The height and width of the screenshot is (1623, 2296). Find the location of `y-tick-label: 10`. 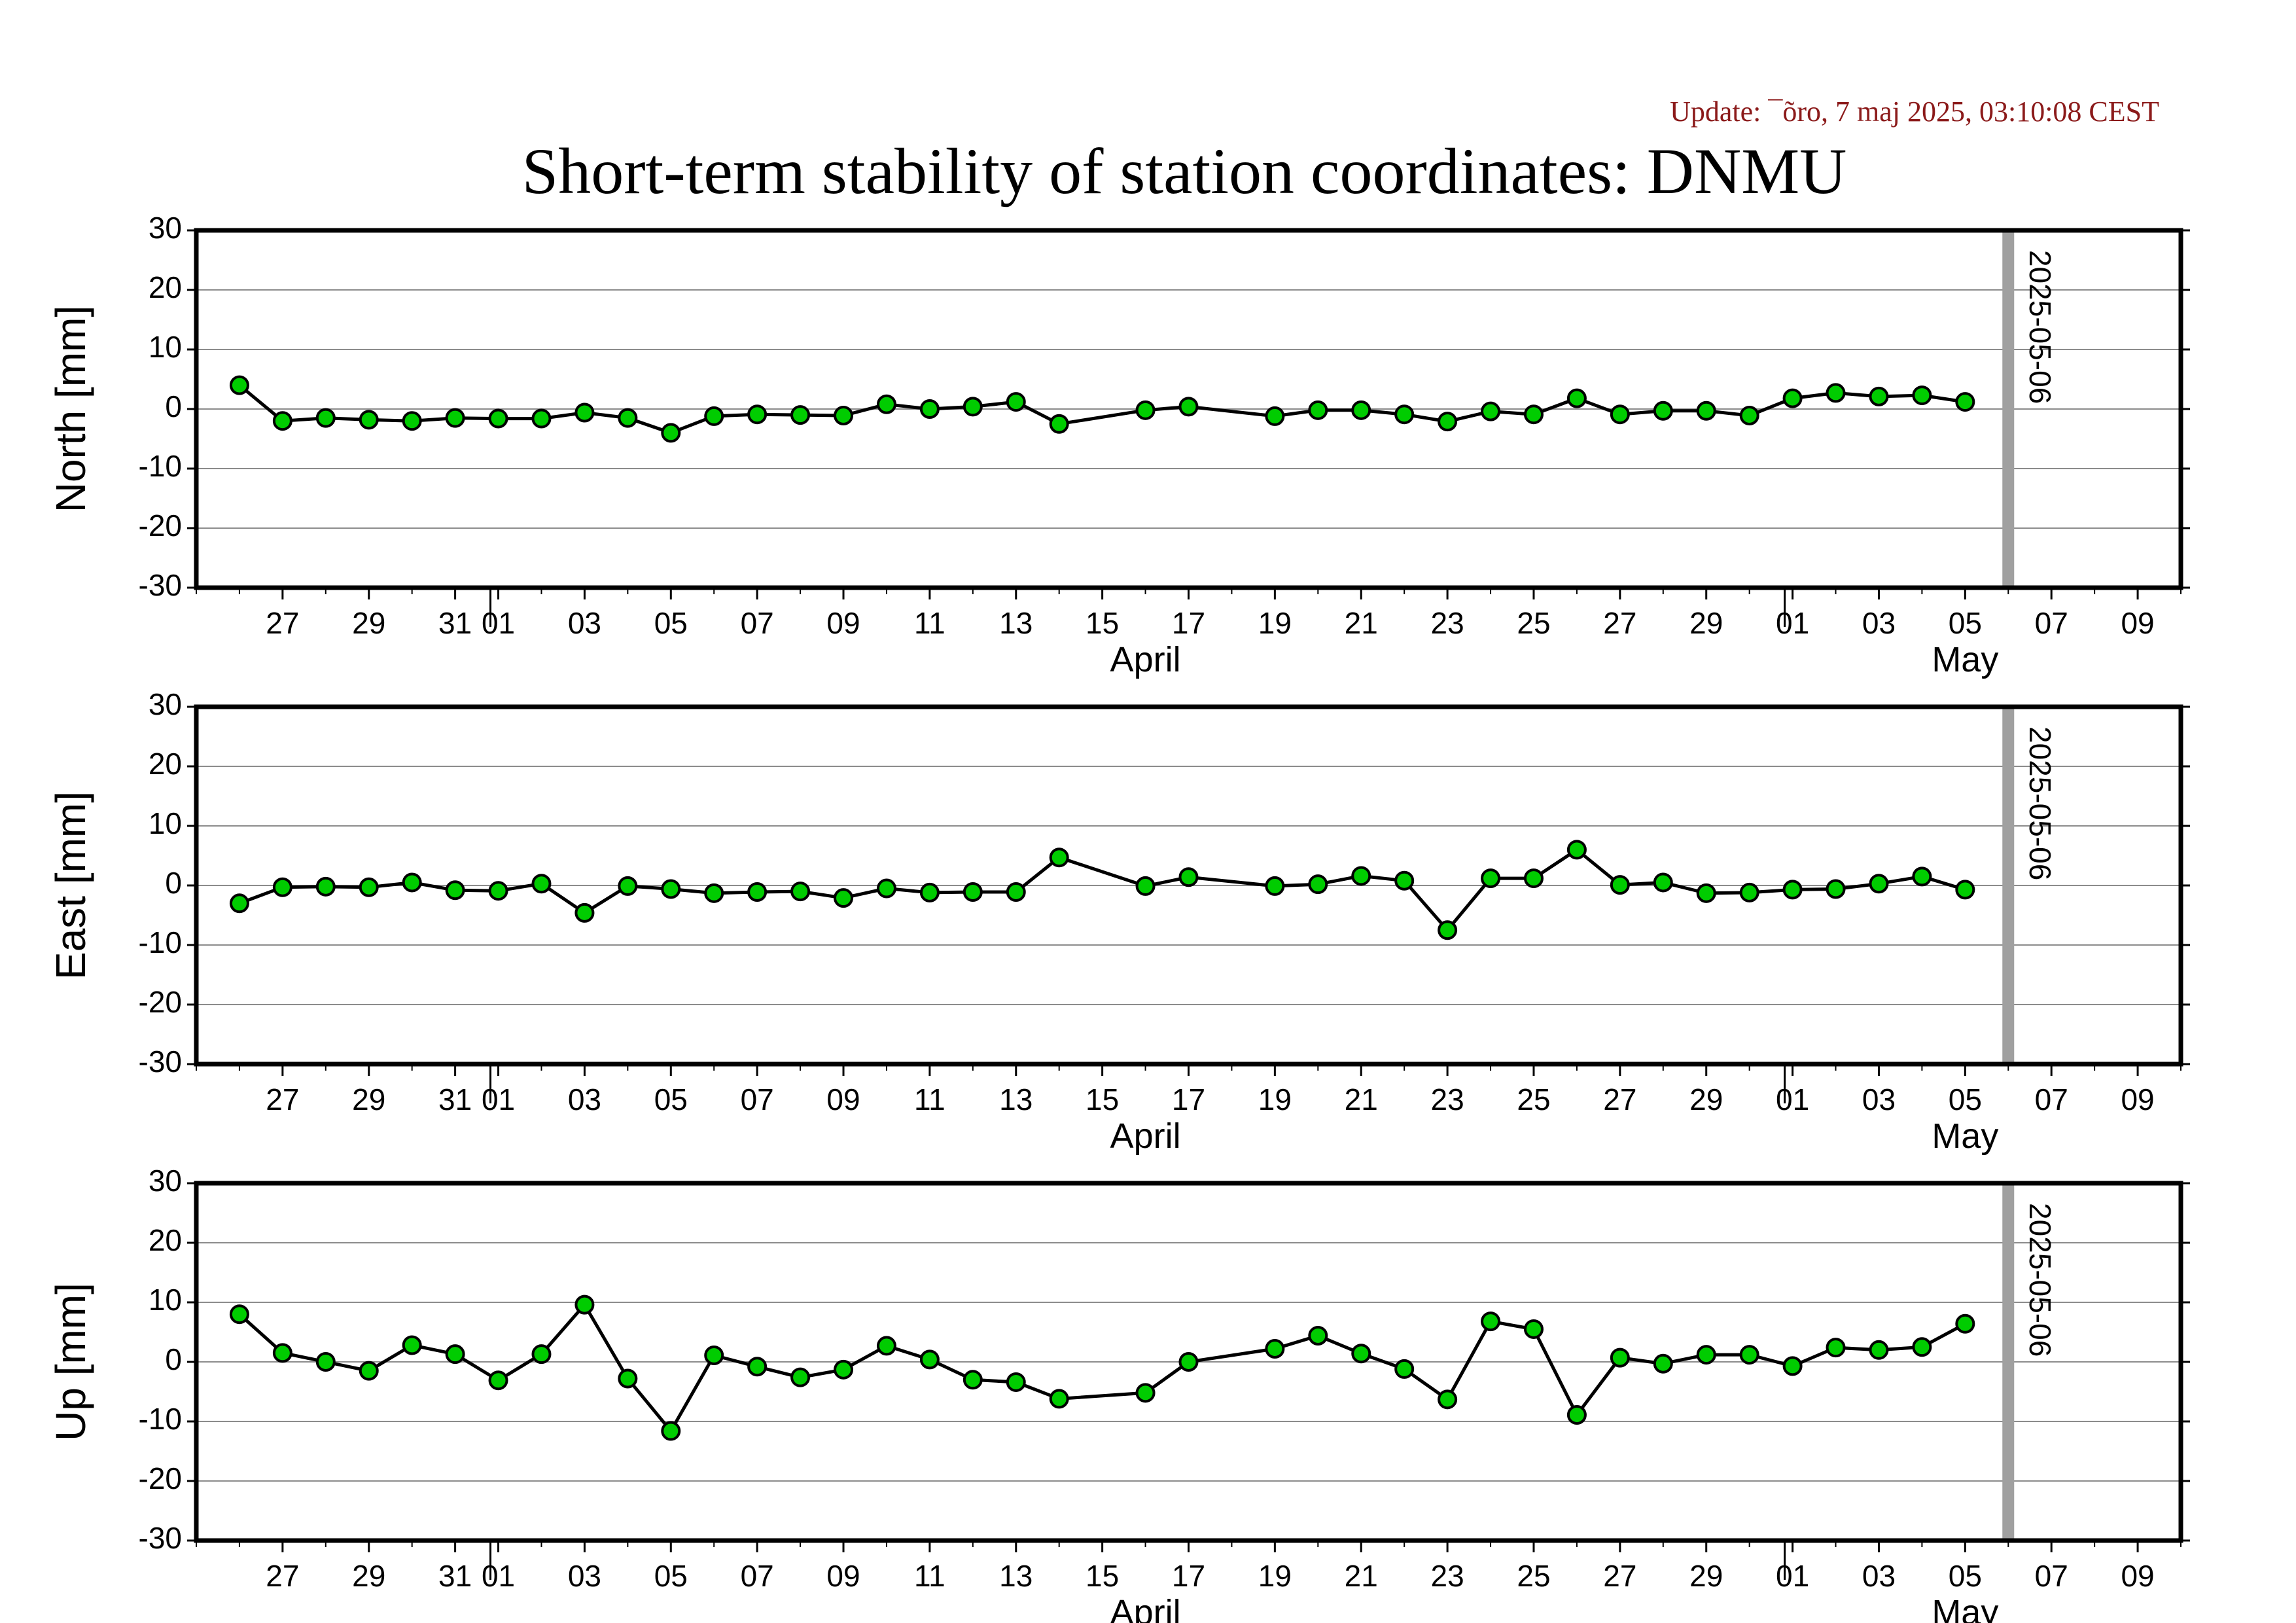

y-tick-label: 10 is located at coordinates (165, 1300).